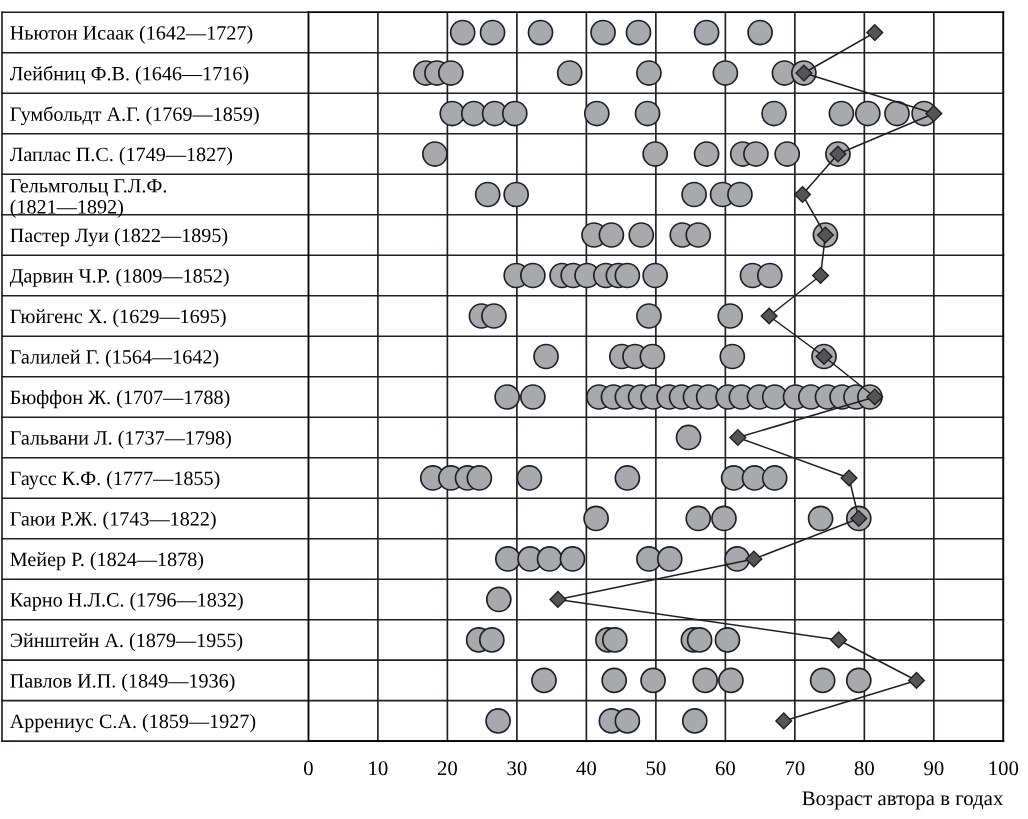 The image size is (1028, 819). Describe the element at coordinates (517, 768) in the screenshot. I see `x-tick-label: 30` at that location.